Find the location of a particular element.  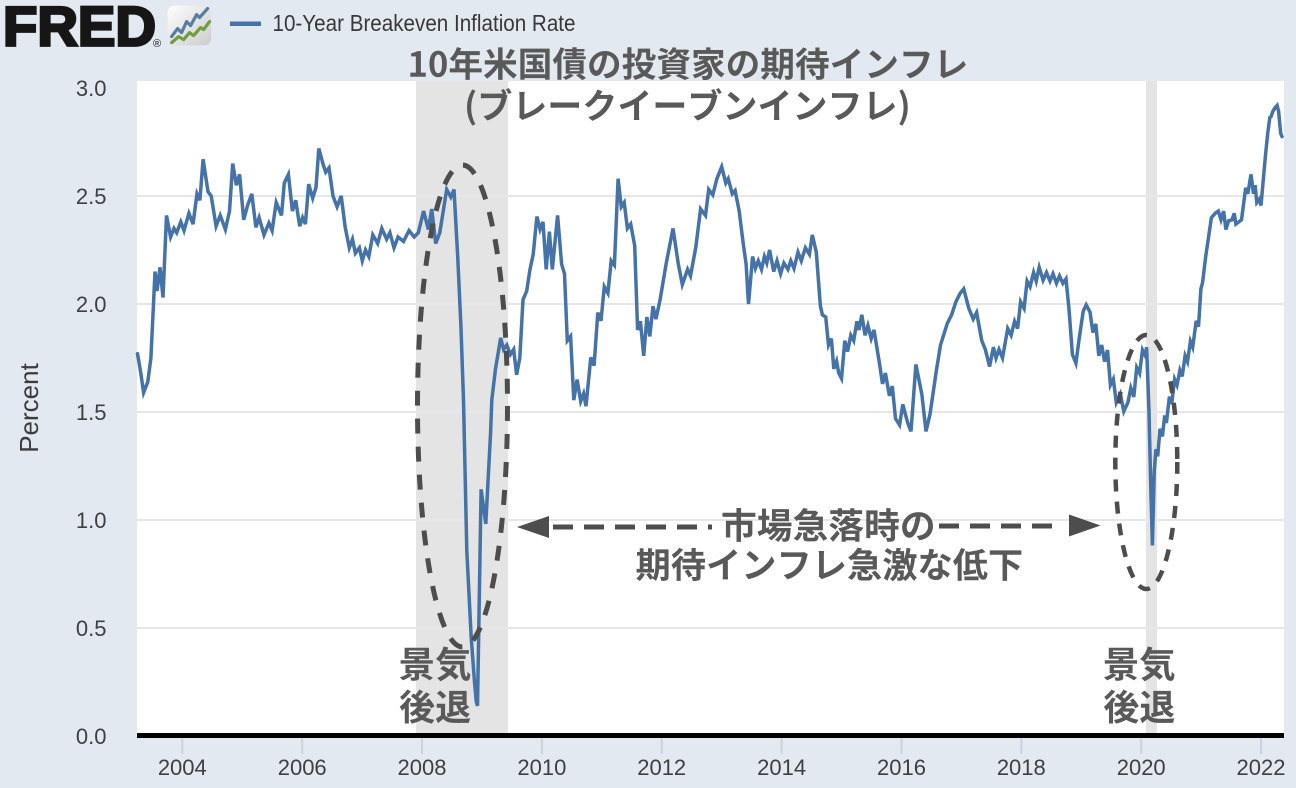

svg-text: 2012 is located at coordinates (661, 767).